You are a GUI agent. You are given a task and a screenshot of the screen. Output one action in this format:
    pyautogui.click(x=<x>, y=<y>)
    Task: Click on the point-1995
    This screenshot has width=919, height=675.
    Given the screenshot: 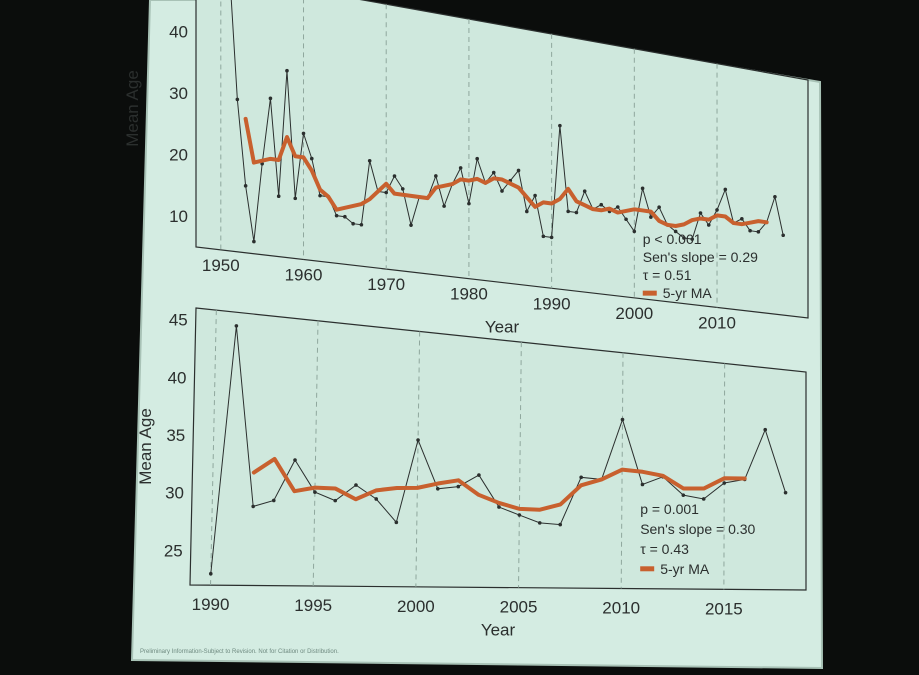 What is the action you would take?
    pyautogui.click(x=315, y=492)
    